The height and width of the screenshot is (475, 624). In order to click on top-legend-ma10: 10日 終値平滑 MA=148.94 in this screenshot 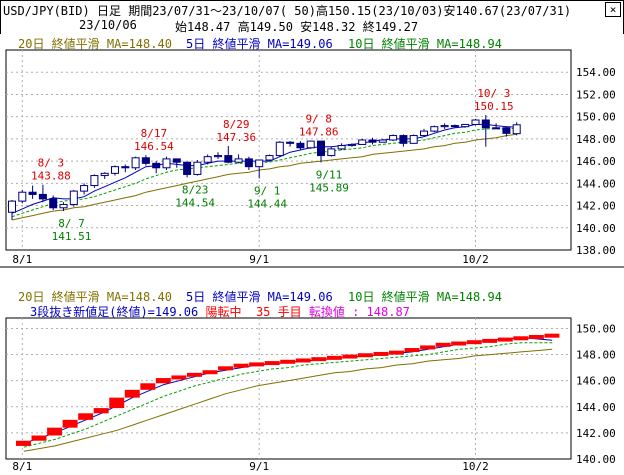, I will do `click(425, 44)`.